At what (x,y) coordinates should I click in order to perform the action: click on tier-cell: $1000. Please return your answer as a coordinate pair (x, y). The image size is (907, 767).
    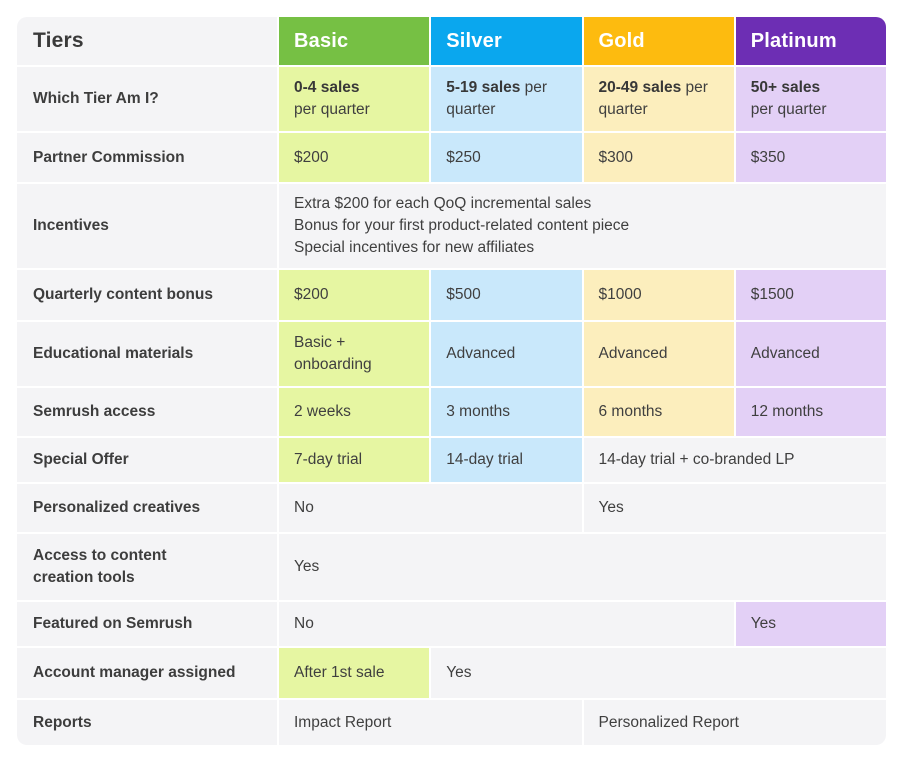
    Looking at the image, I should click on (658, 295).